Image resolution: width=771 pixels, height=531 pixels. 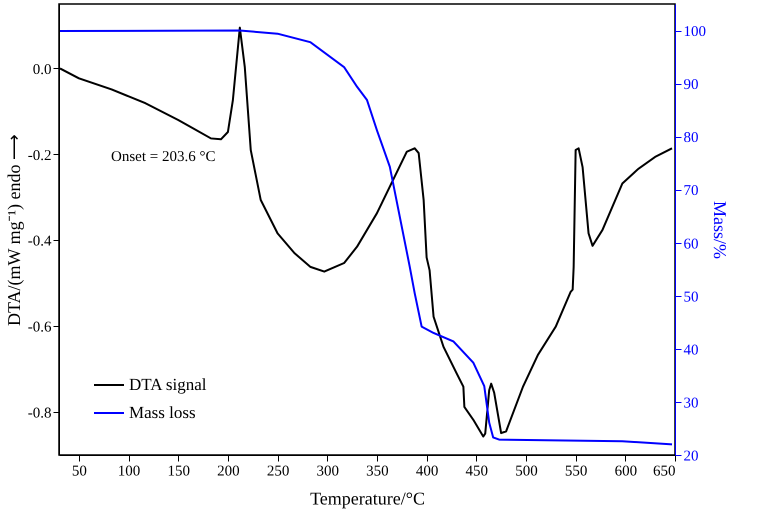 I want to click on y2-tick-label: 90, so click(x=691, y=85).